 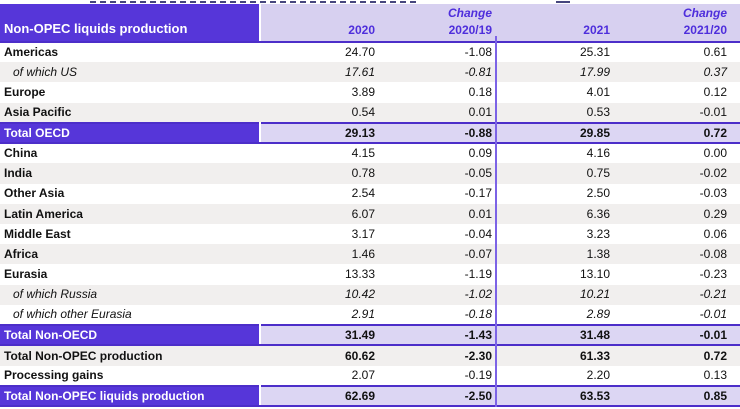 I want to click on value-cell: -0.07, so click(x=438, y=254).